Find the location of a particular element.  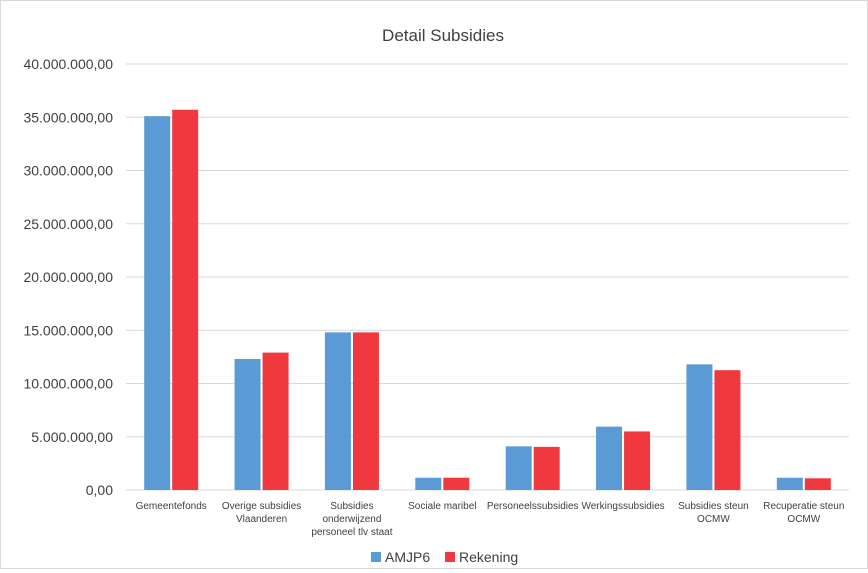

y-tick-label: 20.000.000,00 is located at coordinates (68, 277).